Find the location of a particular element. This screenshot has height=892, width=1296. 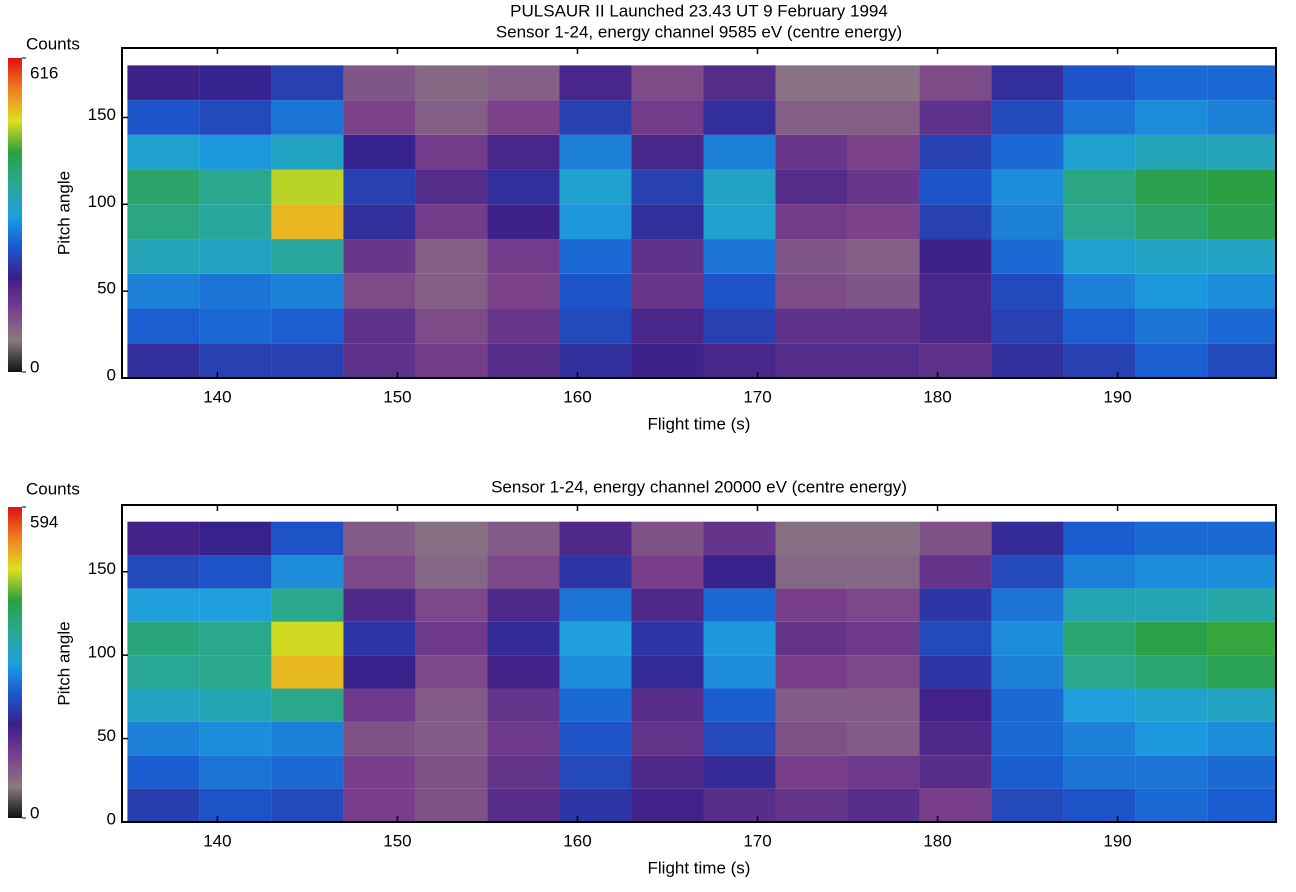

x-tick-label: 160 is located at coordinates (577, 840).